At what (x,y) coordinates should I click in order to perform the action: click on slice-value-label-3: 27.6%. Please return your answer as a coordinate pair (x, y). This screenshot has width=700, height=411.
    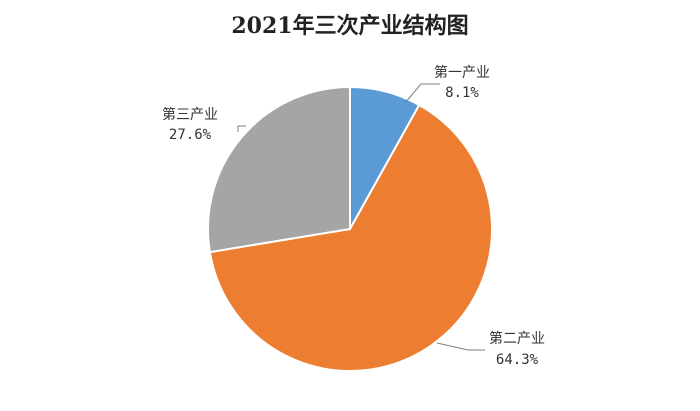
    Looking at the image, I should click on (190, 135).